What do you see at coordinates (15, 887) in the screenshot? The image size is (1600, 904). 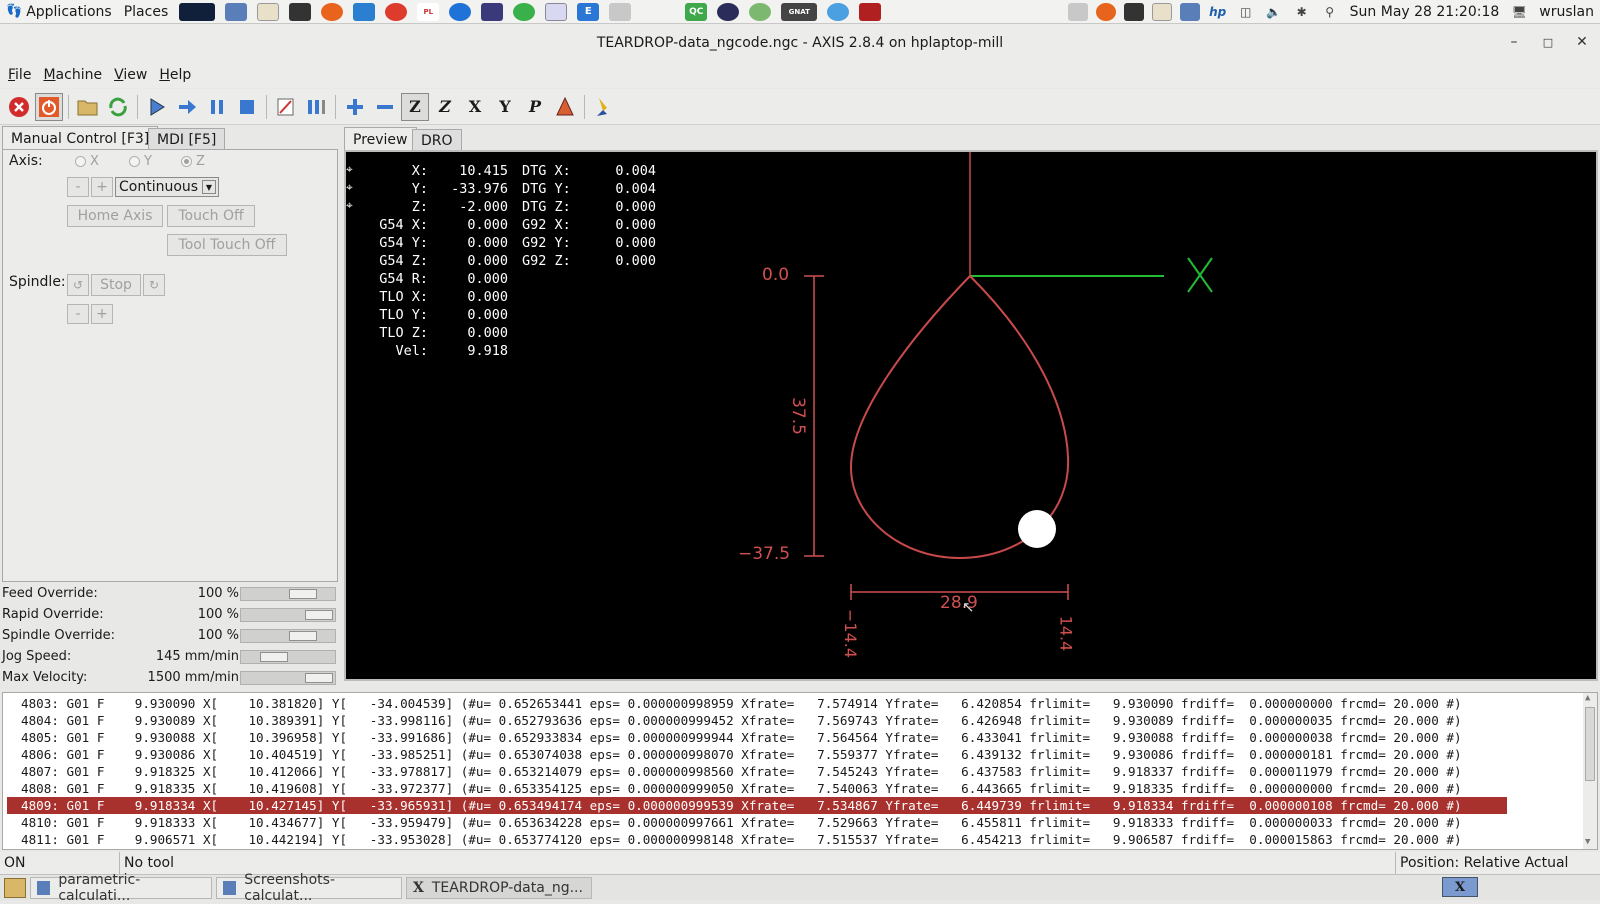 I see `show-desktop-icon` at bounding box center [15, 887].